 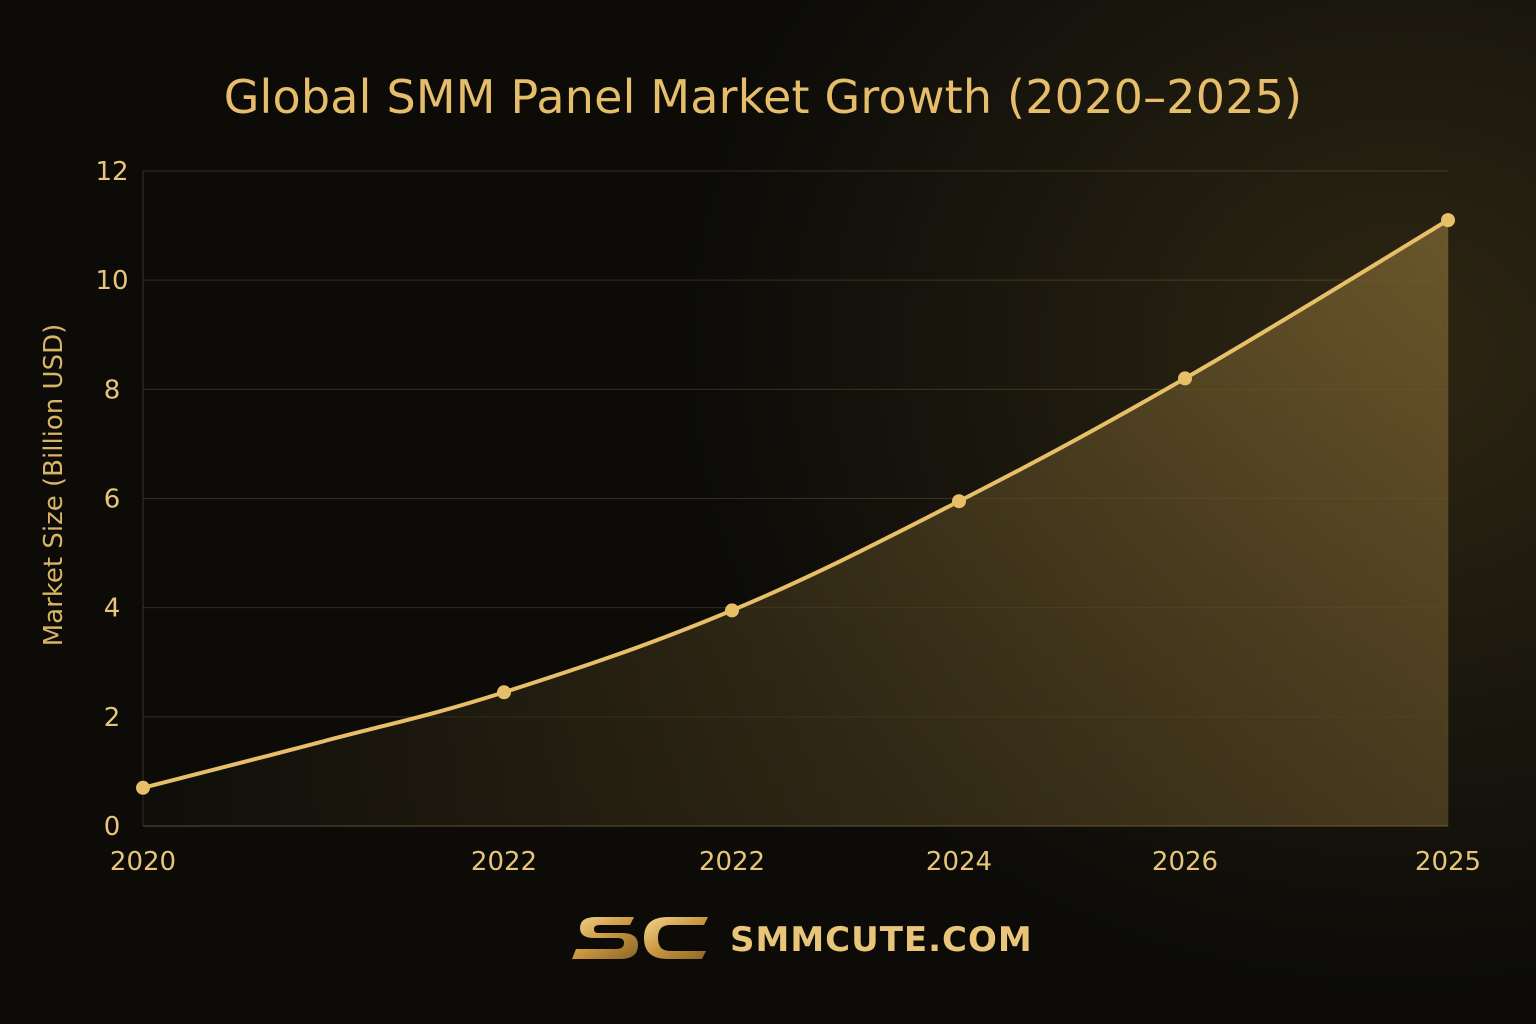 What do you see at coordinates (1448, 862) in the screenshot?
I see `x-tick-6: 2025` at bounding box center [1448, 862].